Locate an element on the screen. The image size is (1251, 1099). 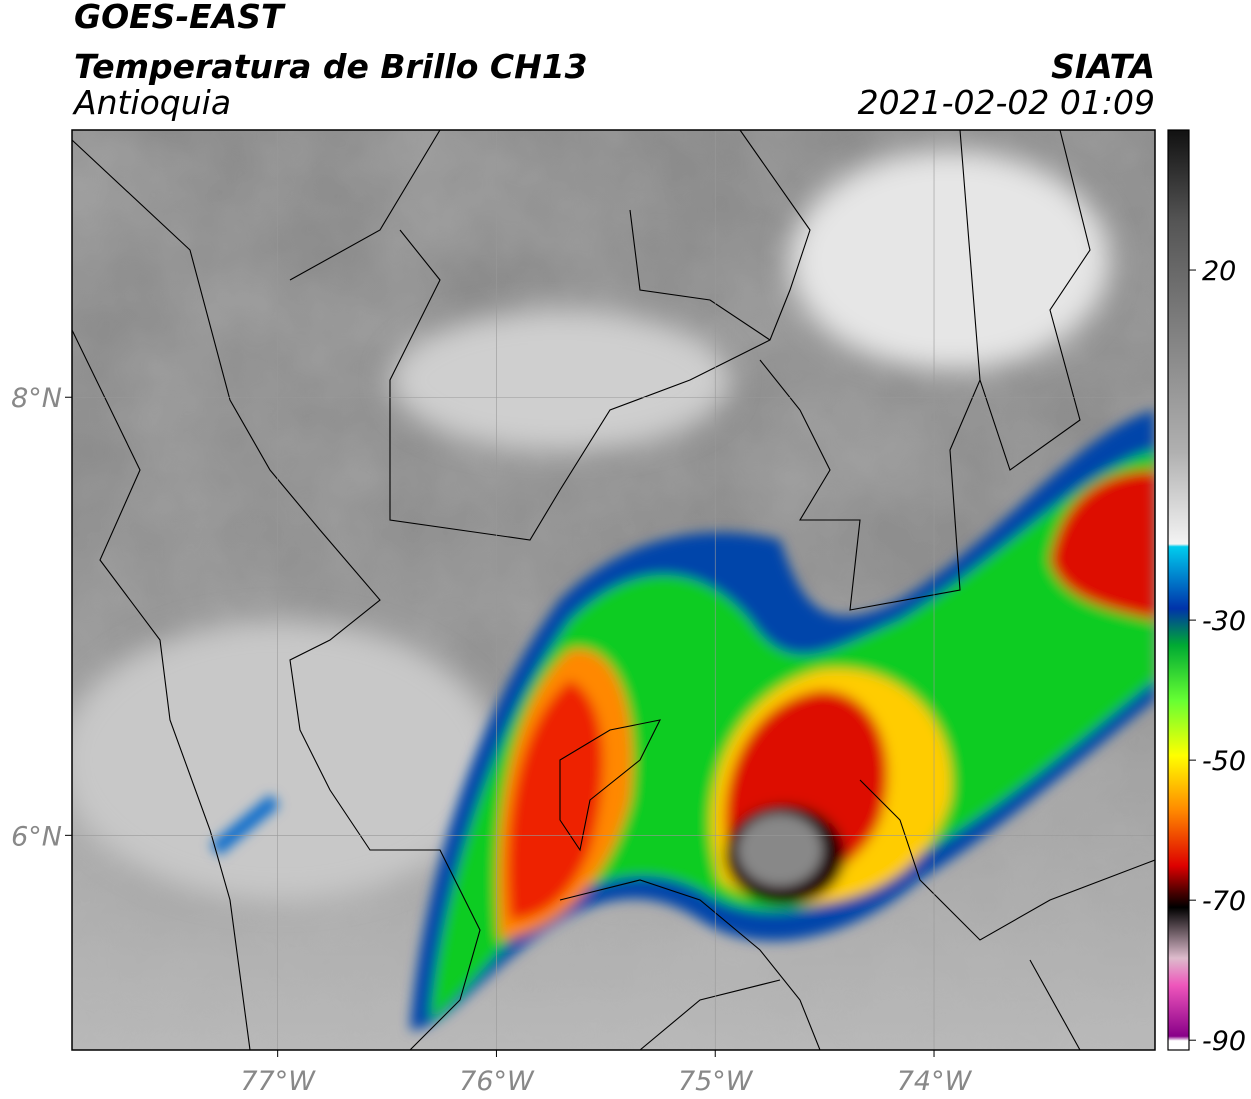
region: Antioquia is located at coordinates (151, 102).